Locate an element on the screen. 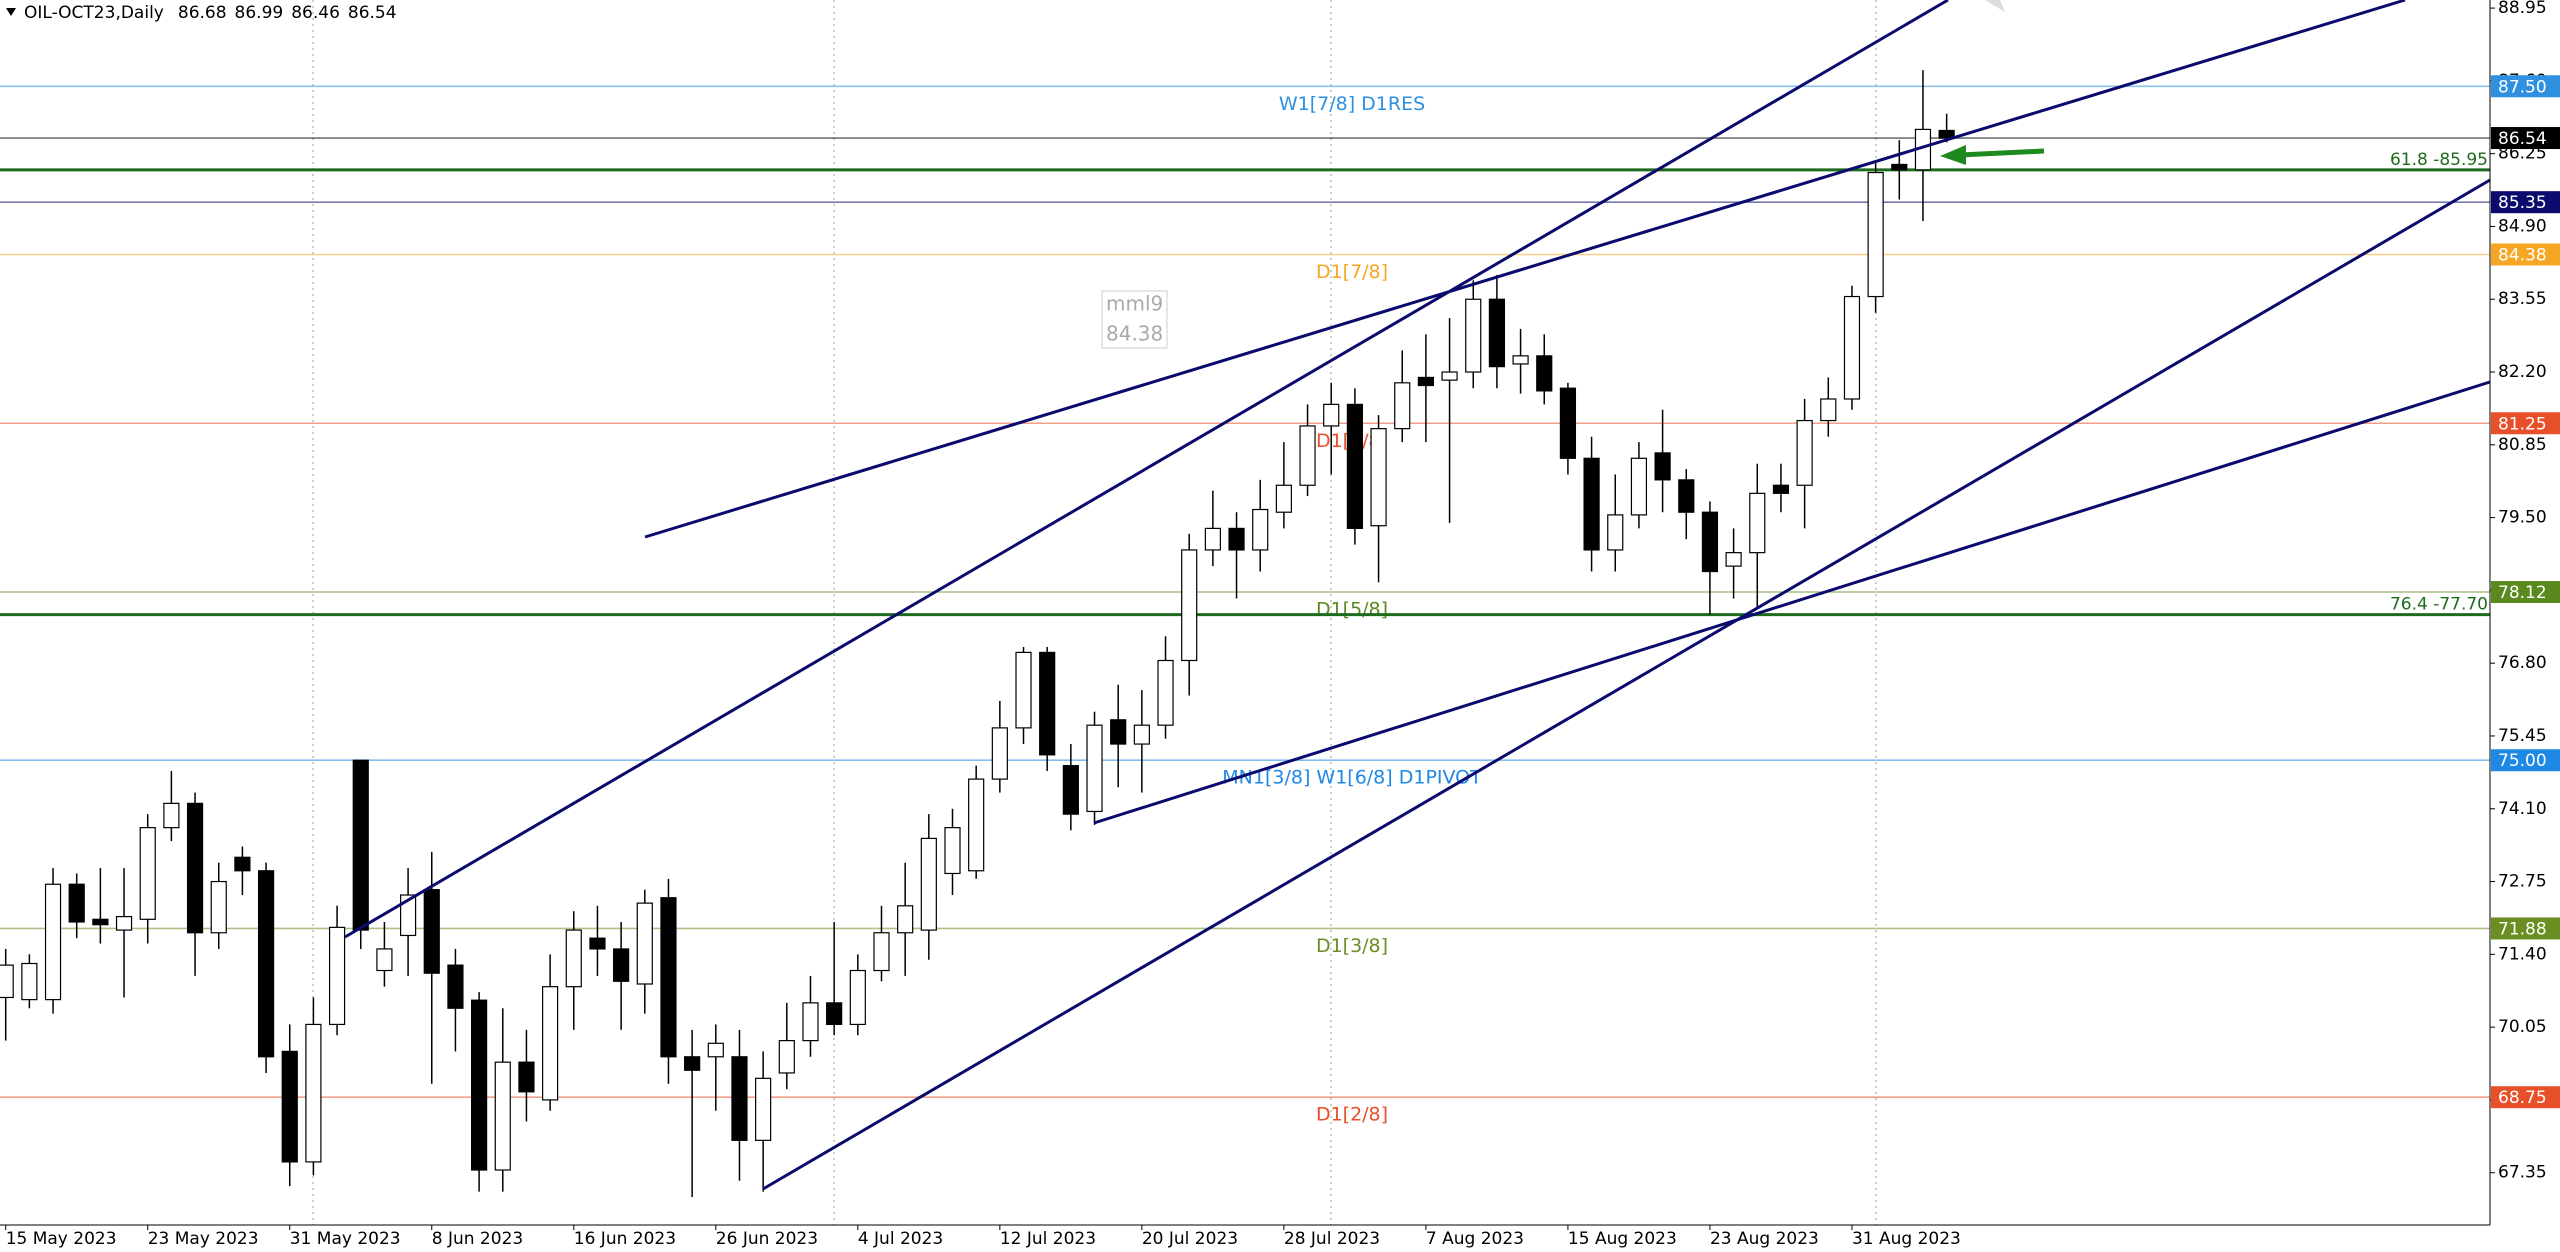 This screenshot has width=2560, height=1252. x-tick-label: 23 May 2023 is located at coordinates (203, 1239).